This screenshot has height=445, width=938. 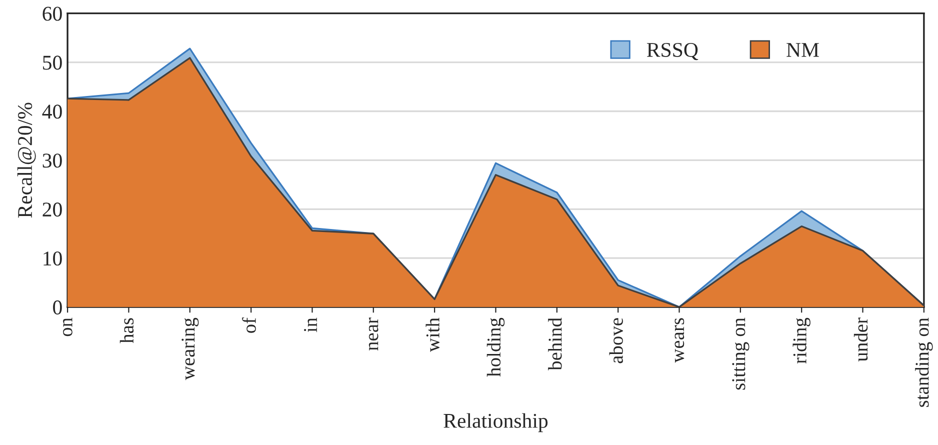 I want to click on x-tick-label: riding, so click(x=801, y=341).